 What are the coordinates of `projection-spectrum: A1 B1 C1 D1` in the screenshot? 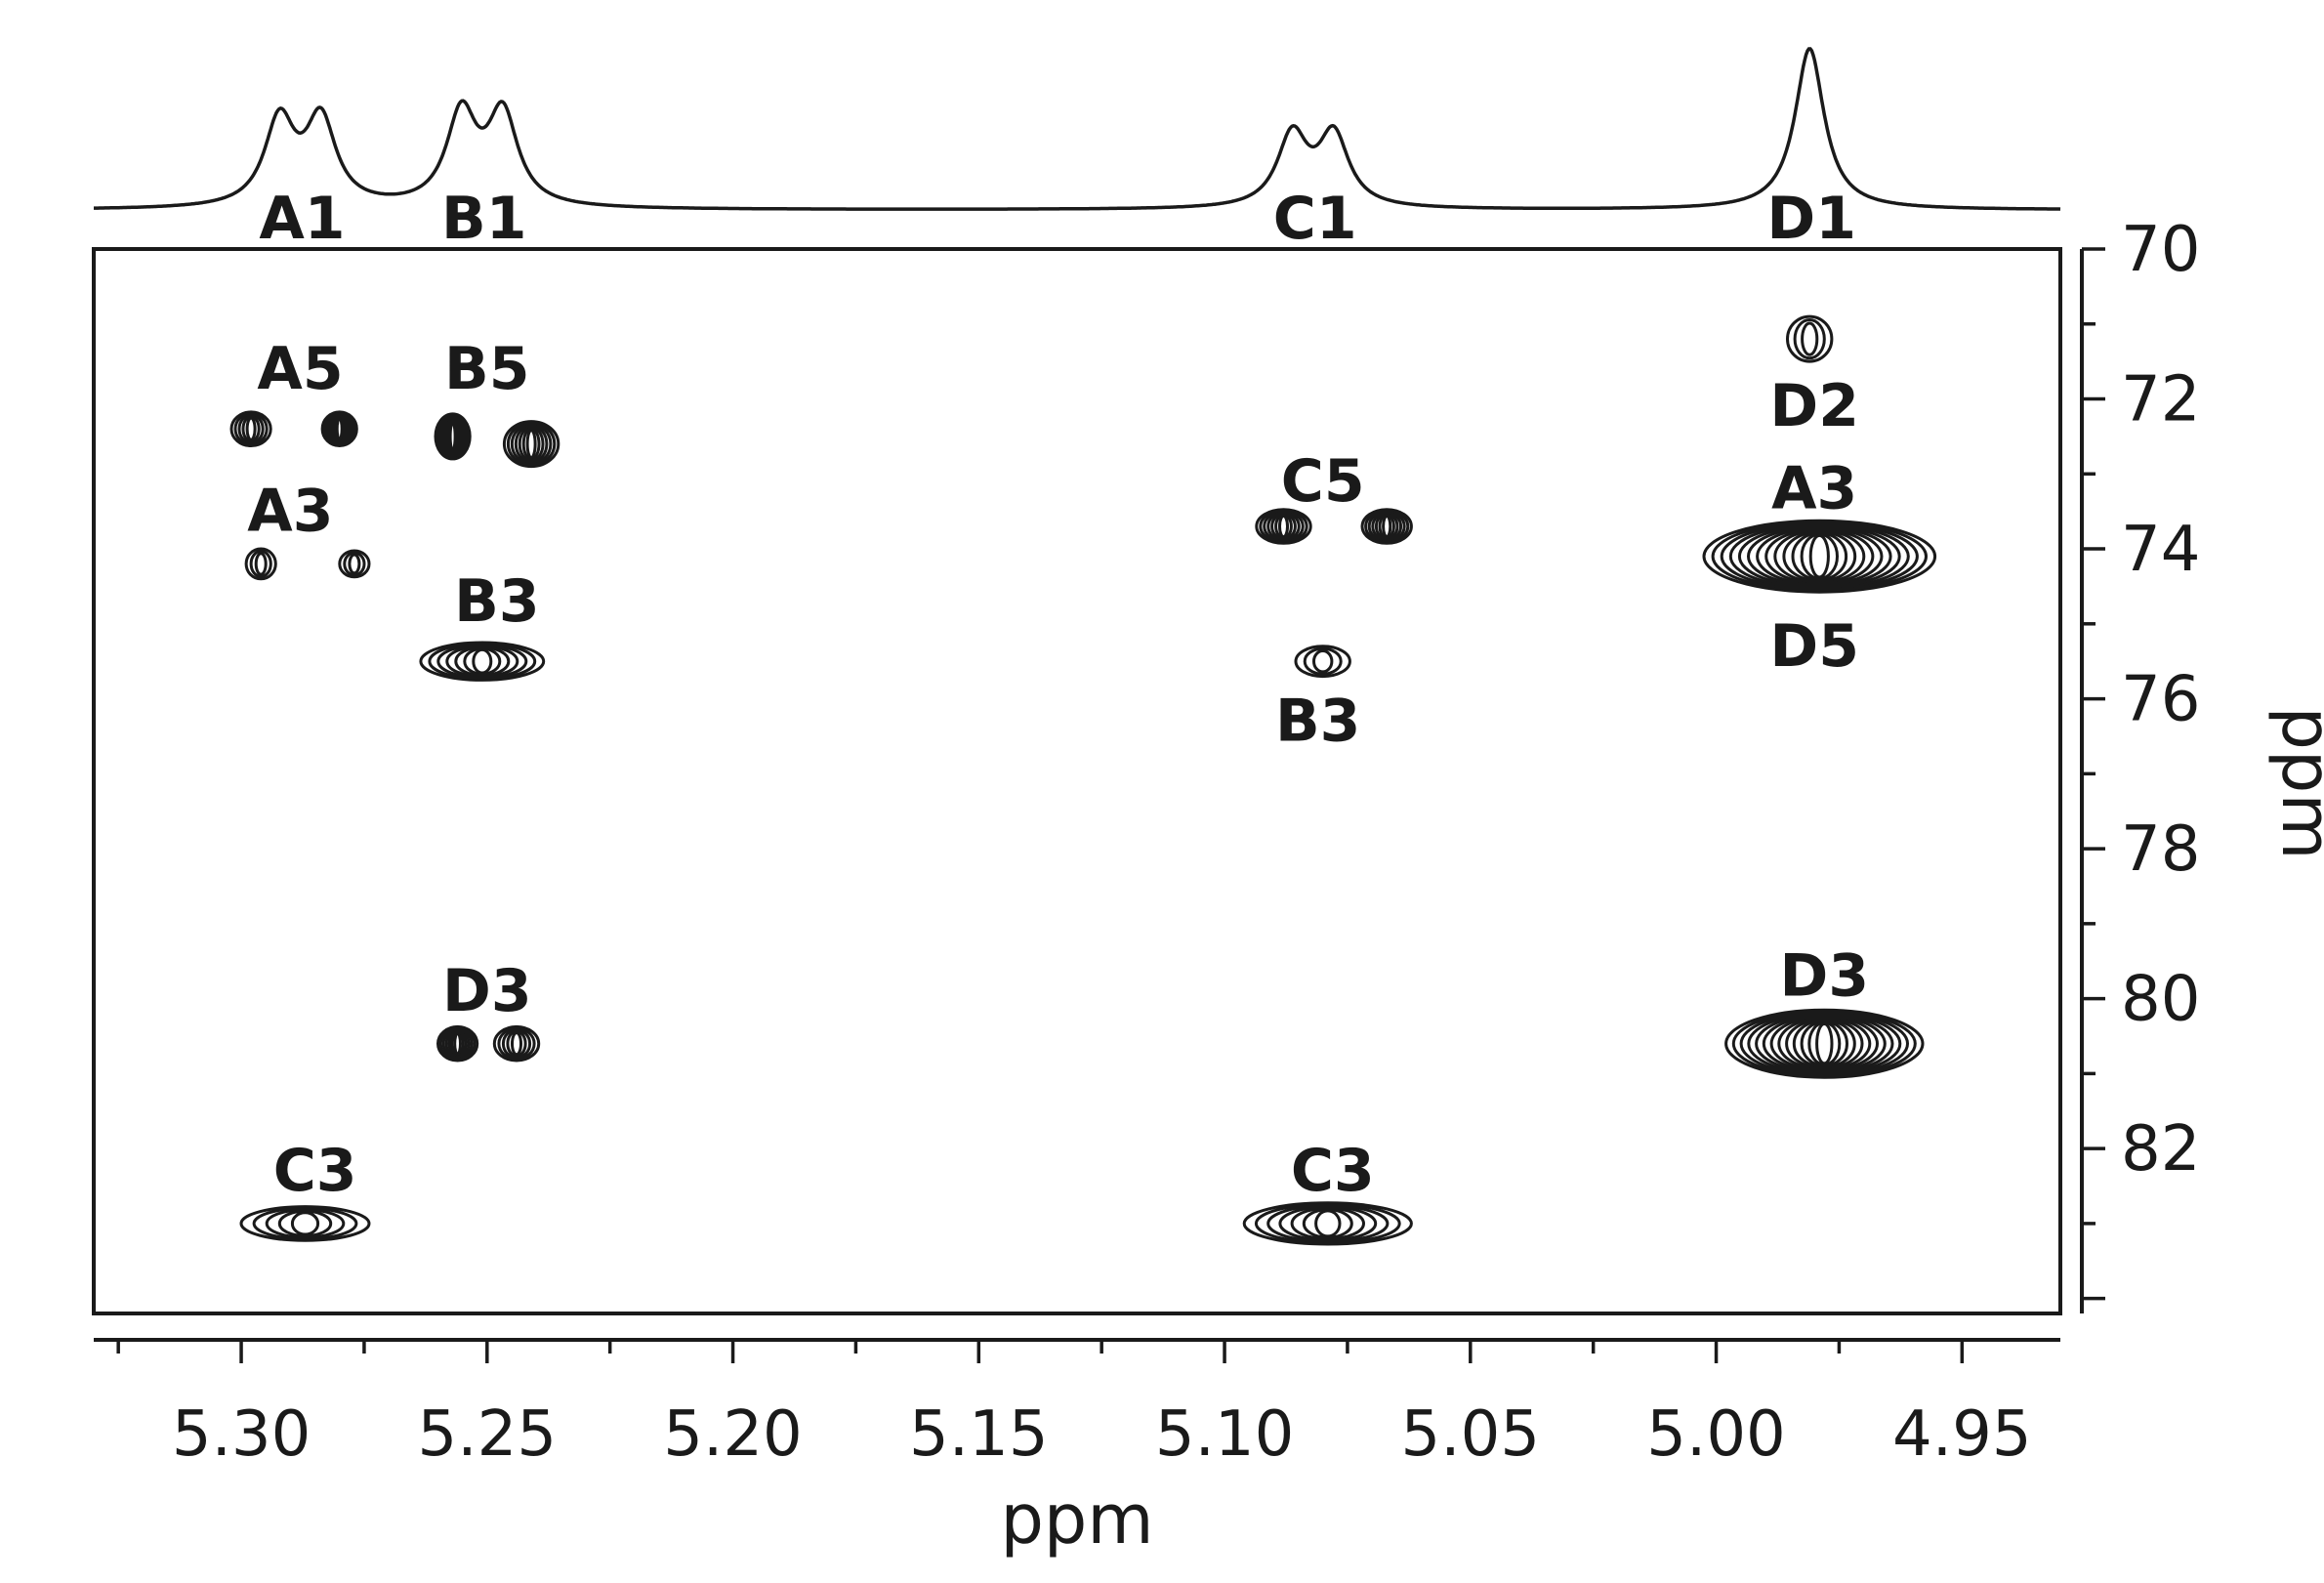 It's located at (1077, 150).